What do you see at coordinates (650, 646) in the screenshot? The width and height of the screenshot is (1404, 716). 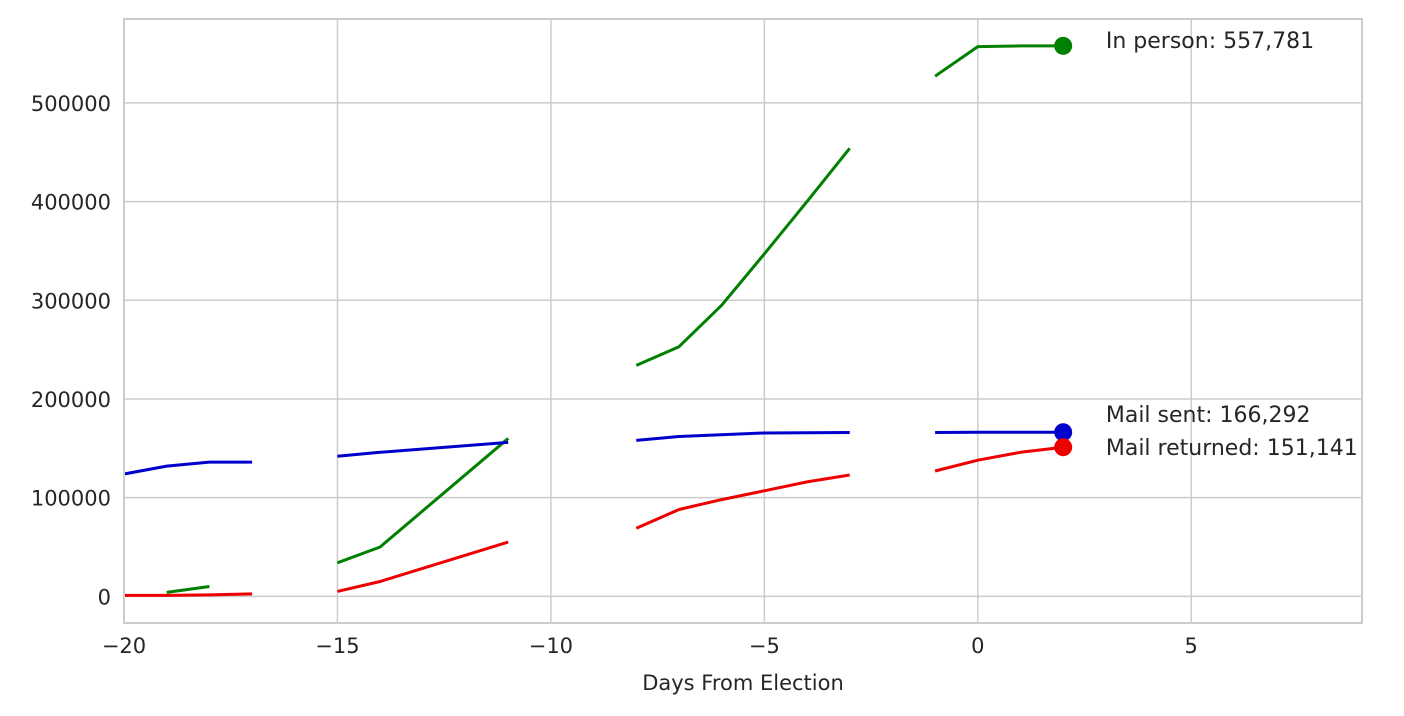 I see `x-axis-ticks: −20 −15 −10 −5 0 5` at bounding box center [650, 646].